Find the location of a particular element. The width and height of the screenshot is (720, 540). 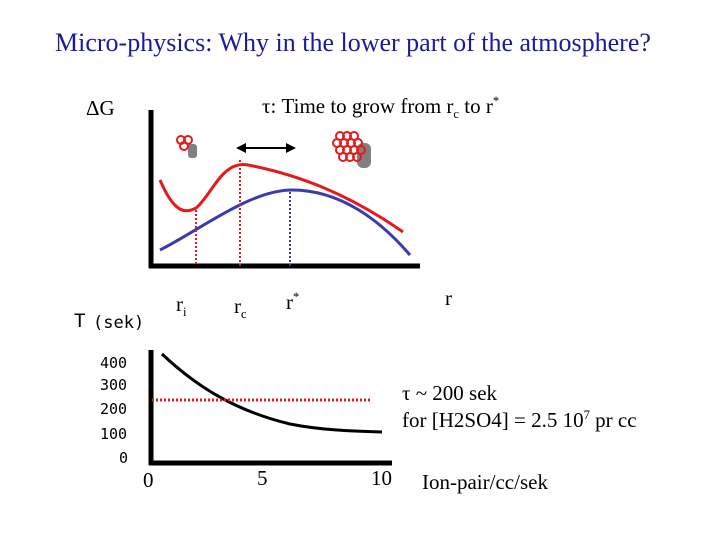

large-cluster-icon is located at coordinates (351, 149).